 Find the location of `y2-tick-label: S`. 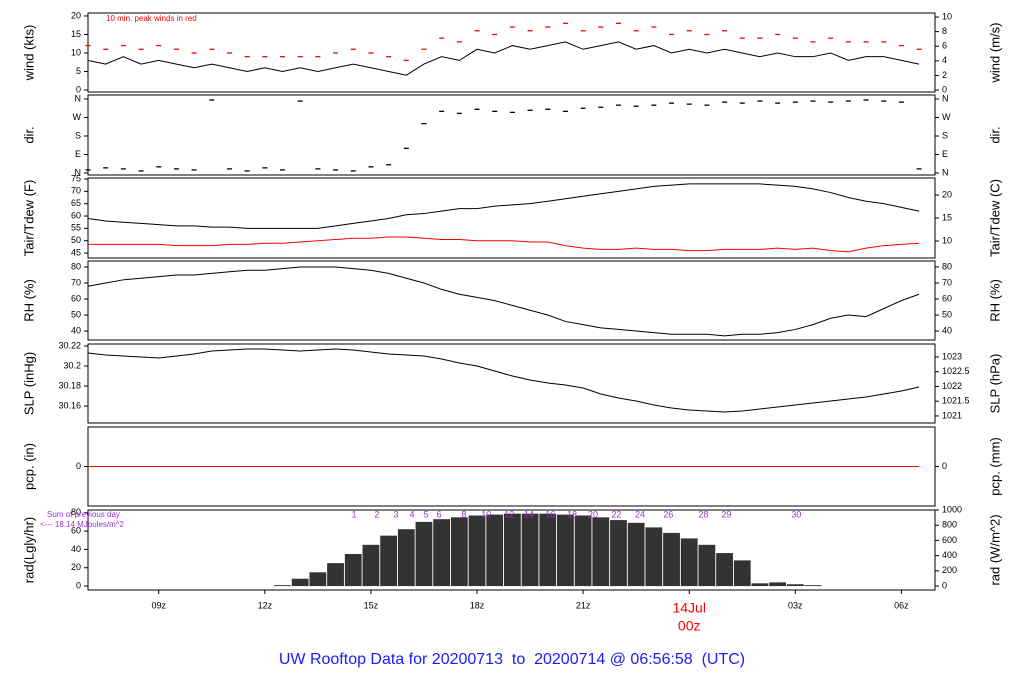

y2-tick-label: S is located at coordinates (945, 135).